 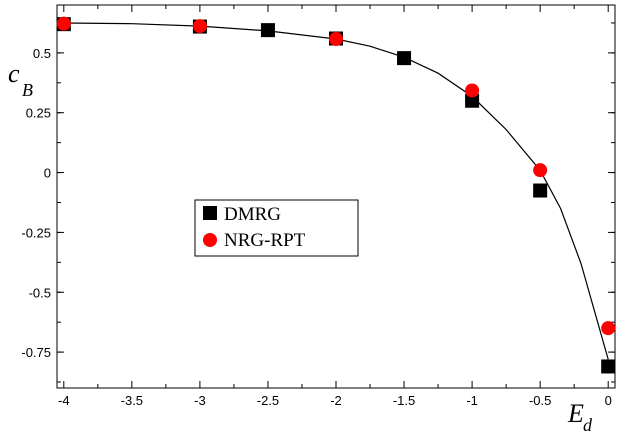 What do you see at coordinates (404, 400) in the screenshot?
I see `x-tick-label: -1.5` at bounding box center [404, 400].